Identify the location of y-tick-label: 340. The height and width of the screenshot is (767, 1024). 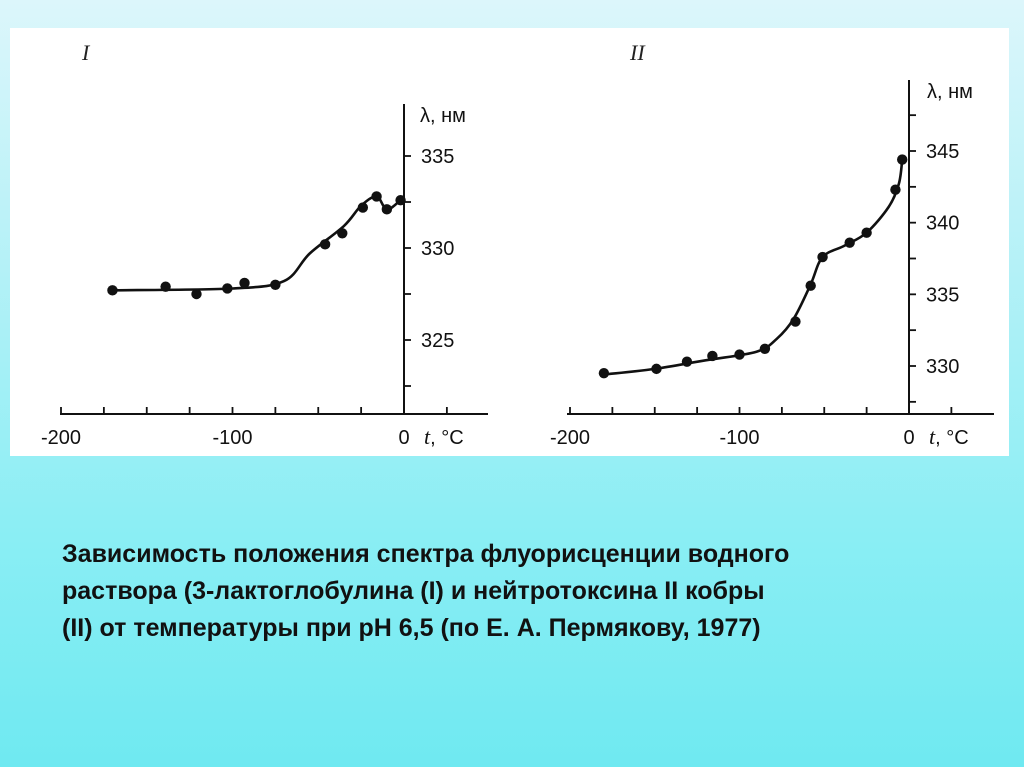
(942, 224).